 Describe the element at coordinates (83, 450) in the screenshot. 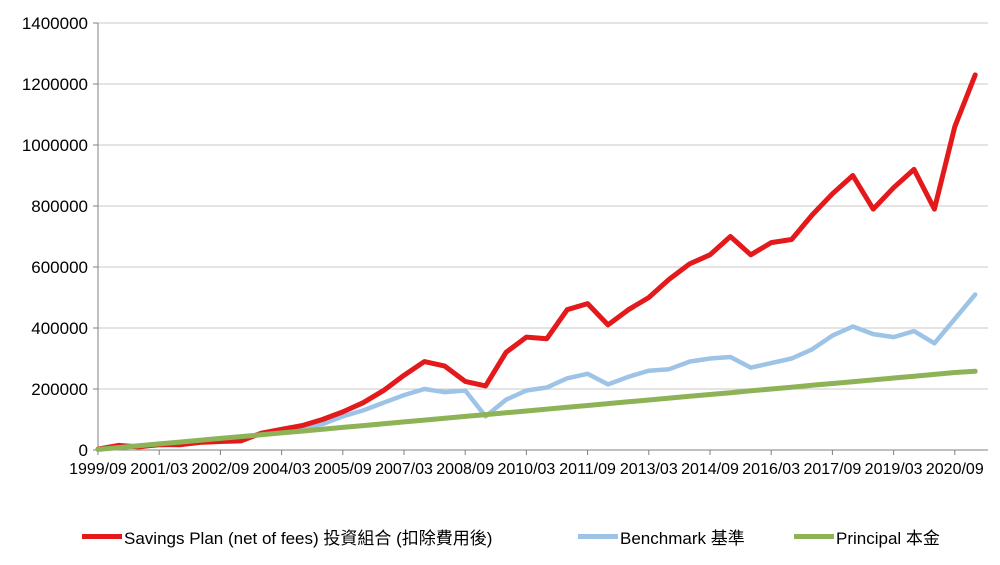

I see `y-tick-label: 0` at that location.